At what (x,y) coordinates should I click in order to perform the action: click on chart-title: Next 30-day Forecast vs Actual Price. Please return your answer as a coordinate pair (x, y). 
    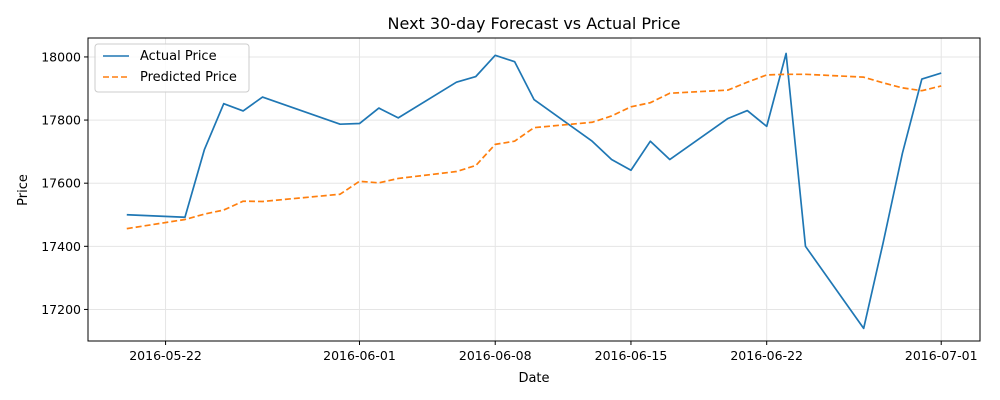
    Looking at the image, I should click on (534, 23).